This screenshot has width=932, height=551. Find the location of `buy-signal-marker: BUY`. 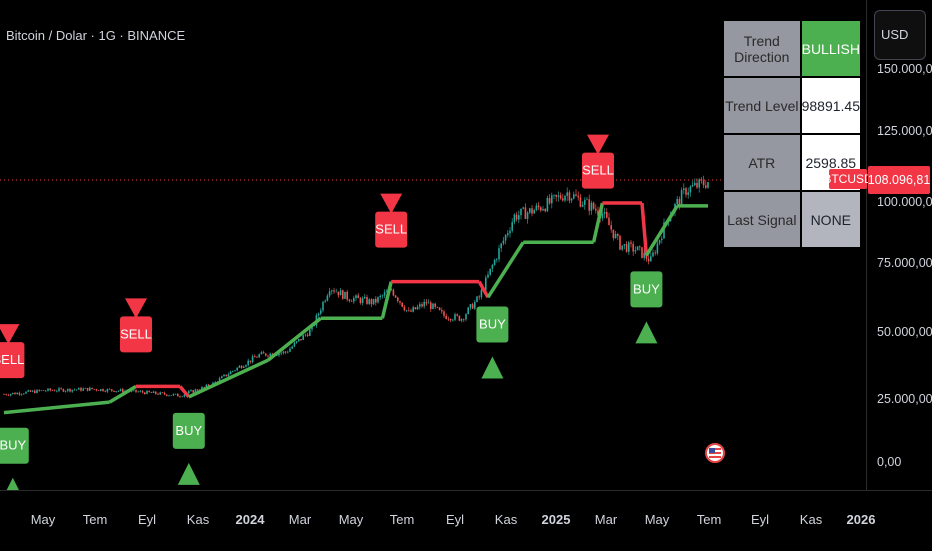

buy-signal-marker: BUY is located at coordinates (492, 342).